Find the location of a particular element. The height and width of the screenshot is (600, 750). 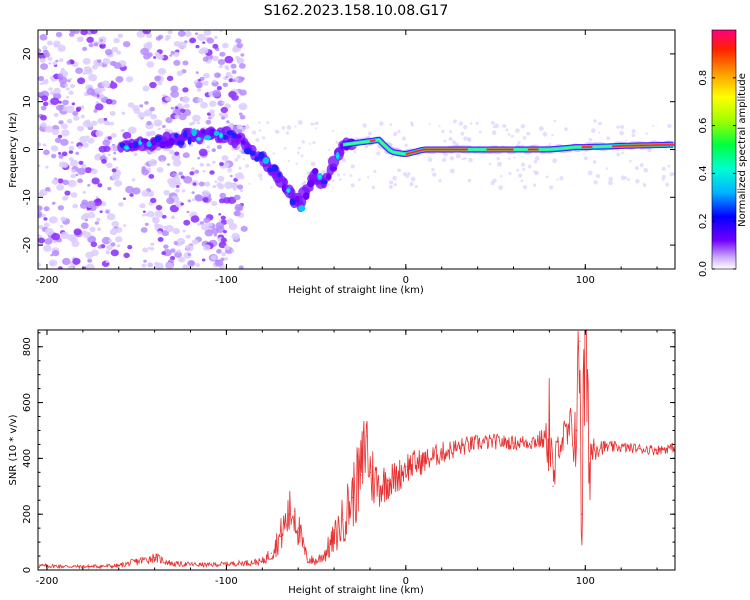

y-tick-label: 0 is located at coordinates (27, 149).